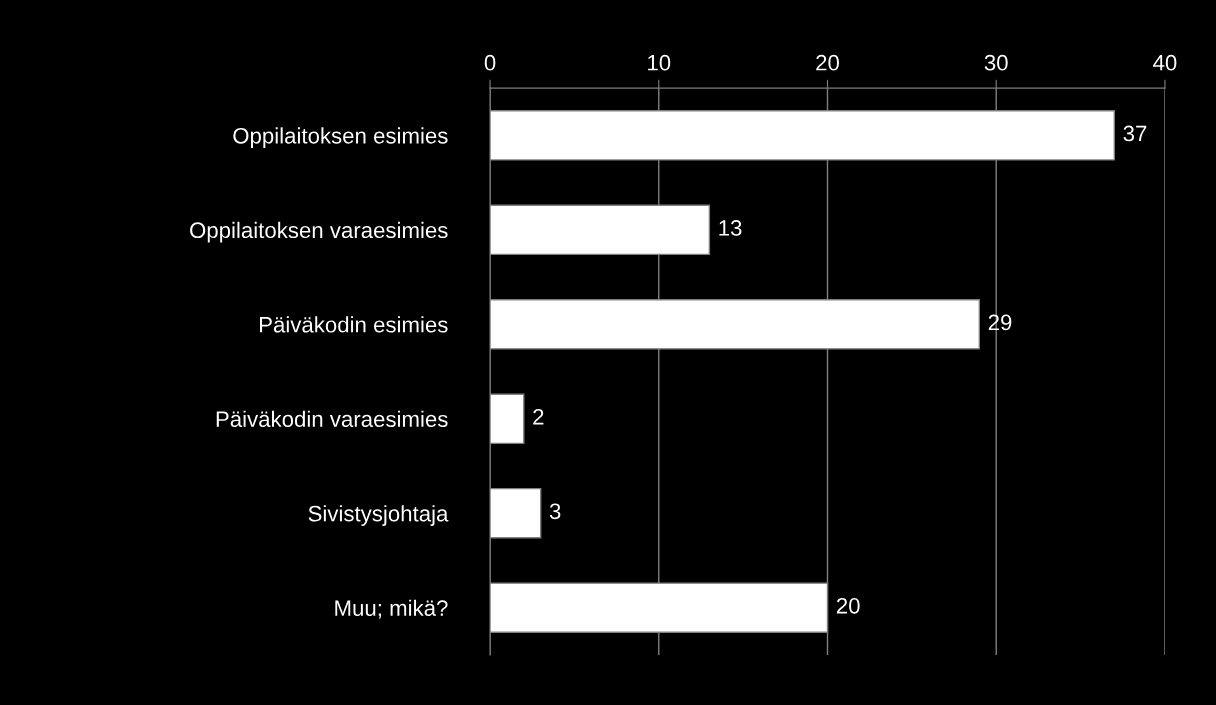 The image size is (1216, 705). Describe the element at coordinates (659, 62) in the screenshot. I see `x-tick-label: 10` at that location.